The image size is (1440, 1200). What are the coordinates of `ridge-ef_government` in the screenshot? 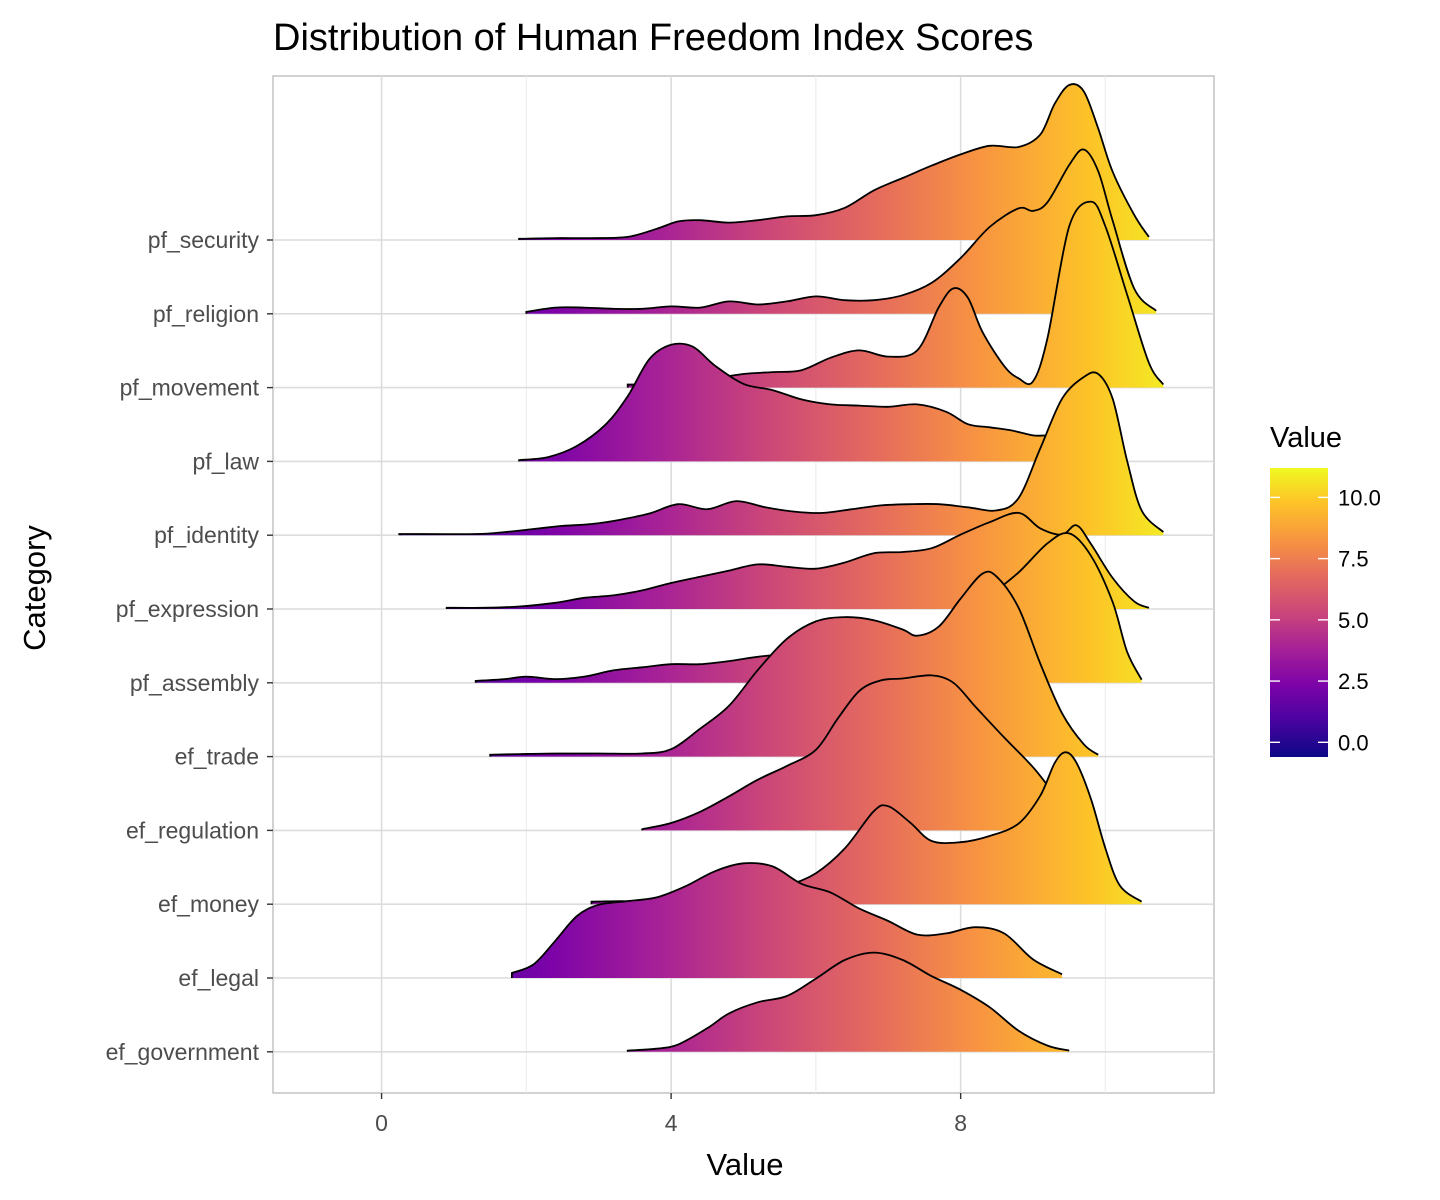 It's located at (848, 1001).